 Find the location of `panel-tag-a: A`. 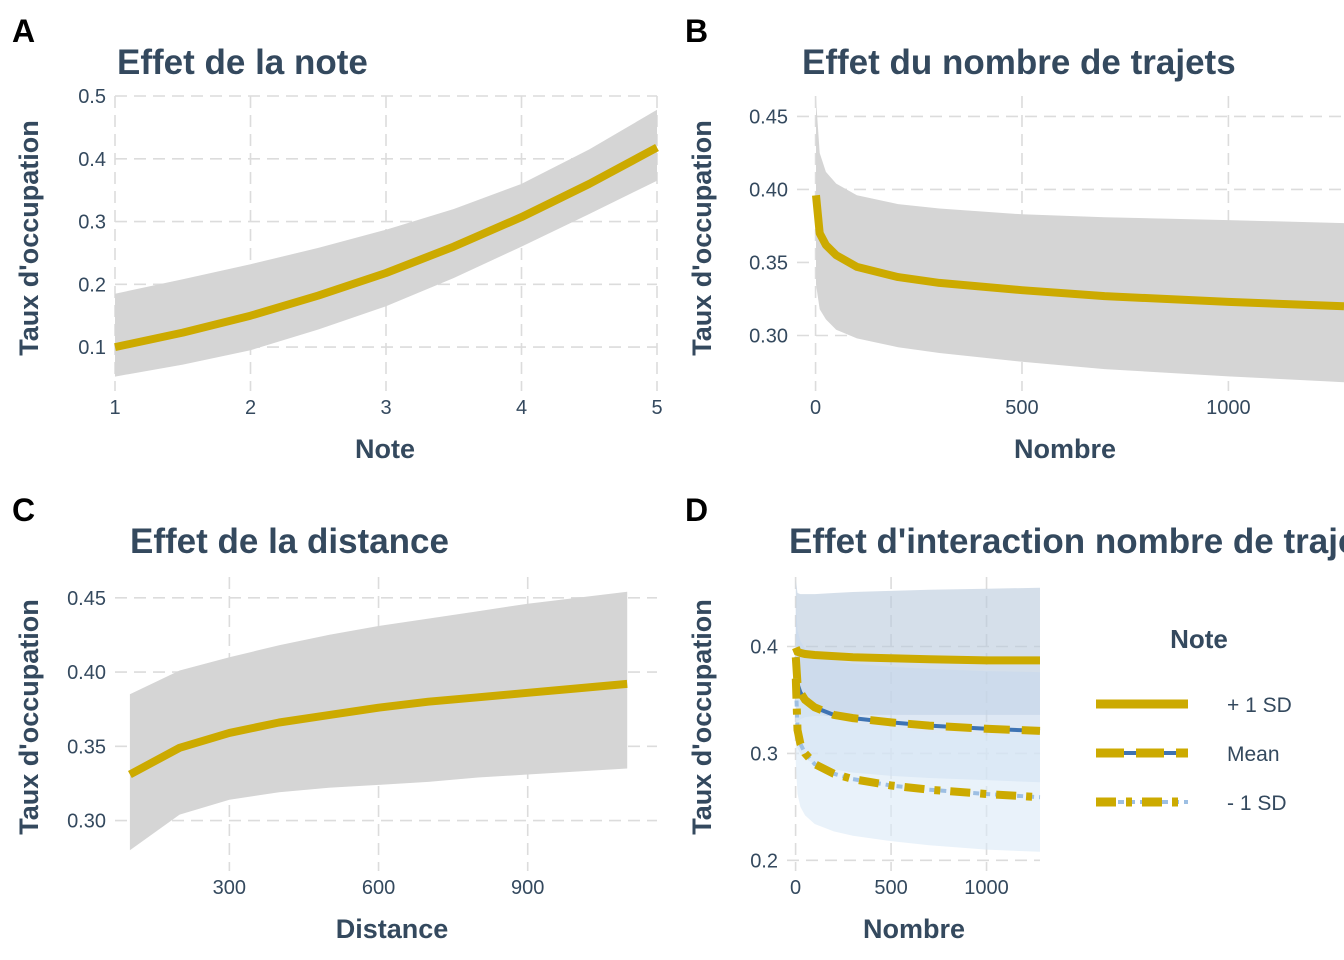

panel-tag-a: A is located at coordinates (23, 31).